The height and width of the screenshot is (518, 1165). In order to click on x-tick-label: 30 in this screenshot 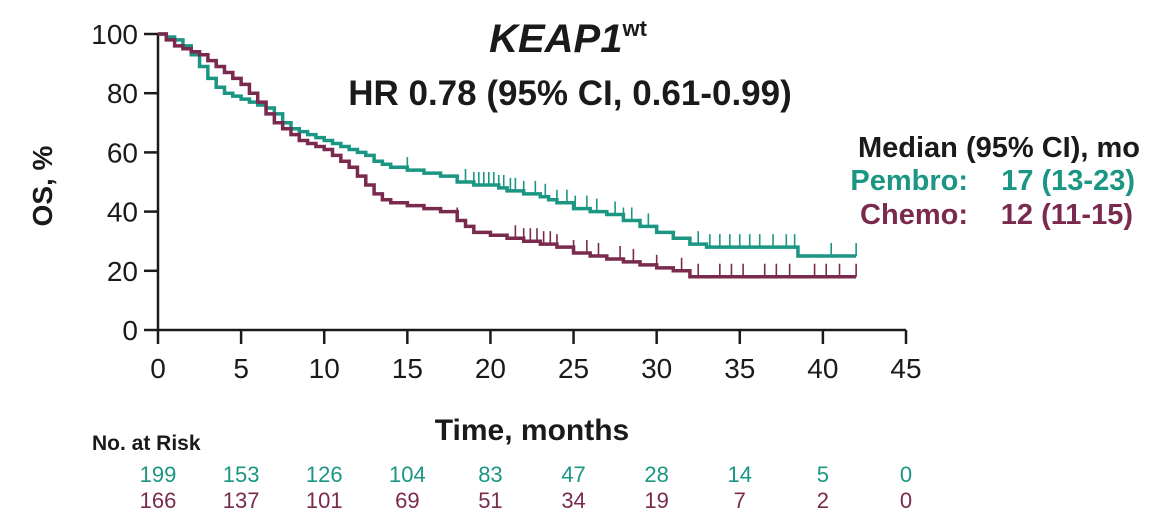, I will do `click(656, 368)`.